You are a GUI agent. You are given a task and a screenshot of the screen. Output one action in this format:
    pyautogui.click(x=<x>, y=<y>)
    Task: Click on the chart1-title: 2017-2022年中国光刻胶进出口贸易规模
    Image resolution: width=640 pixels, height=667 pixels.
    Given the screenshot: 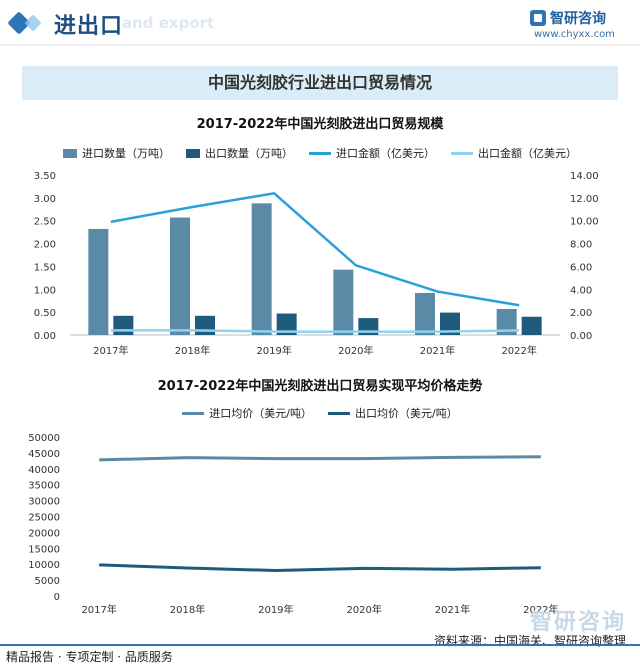 What is the action you would take?
    pyautogui.click(x=320, y=124)
    